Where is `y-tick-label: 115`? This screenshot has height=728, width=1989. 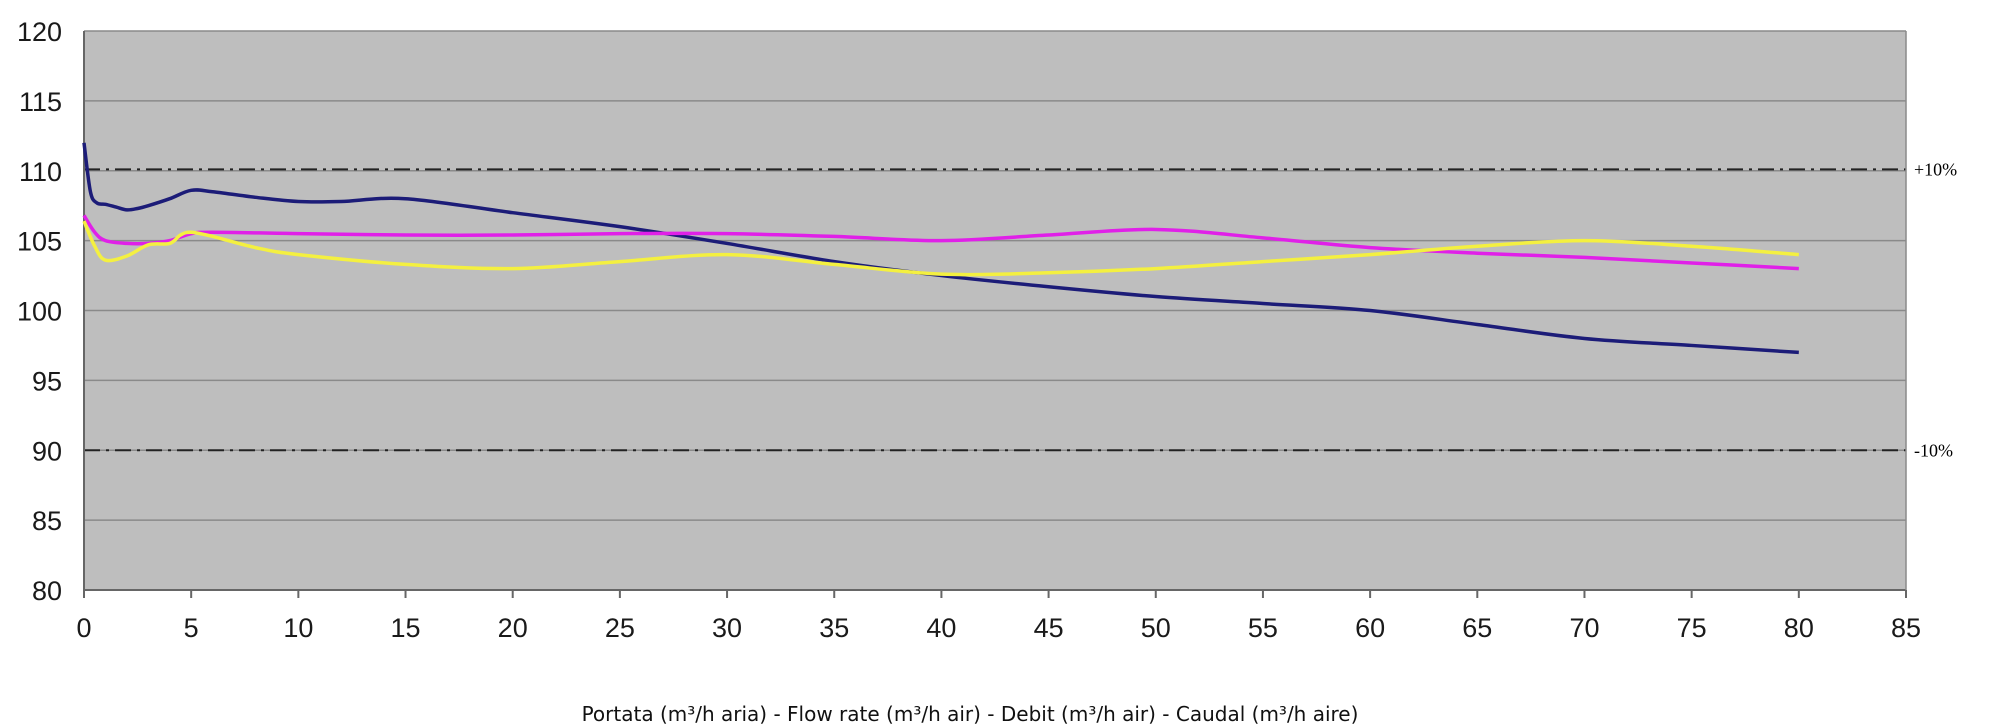
y-tick-label: 115 is located at coordinates (40, 102).